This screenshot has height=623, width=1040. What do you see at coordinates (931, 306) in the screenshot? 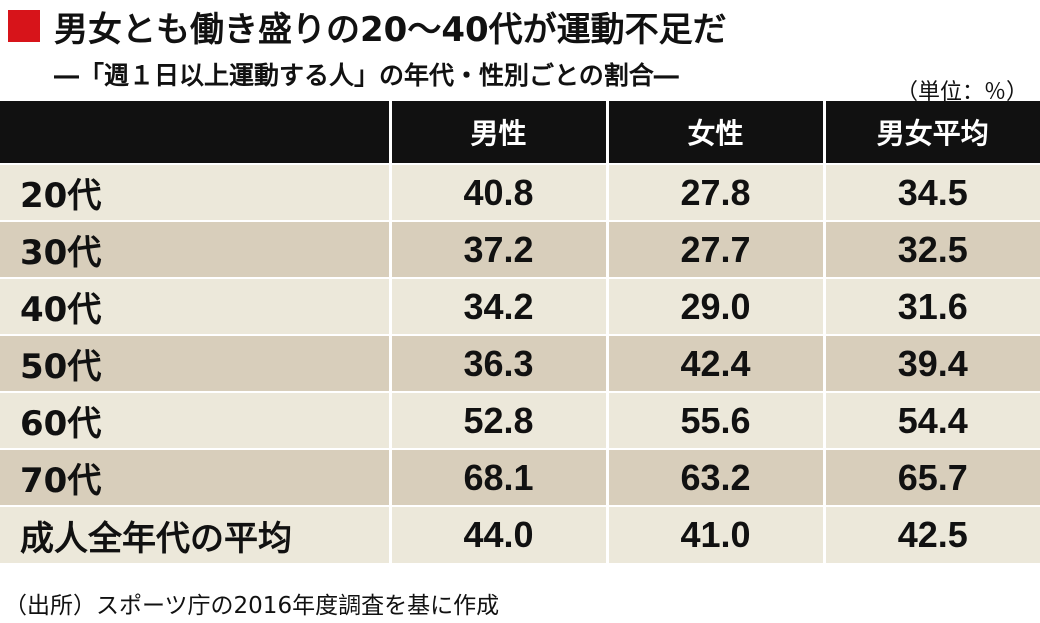
I see `value-cell: 31.6` at bounding box center [931, 306].